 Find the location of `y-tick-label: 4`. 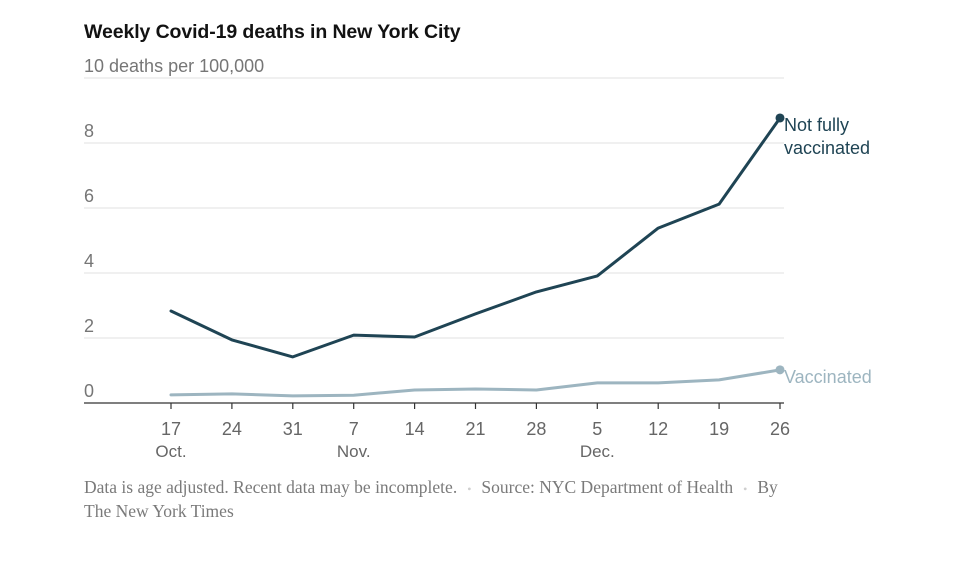

y-tick-label: 4 is located at coordinates (89, 261).